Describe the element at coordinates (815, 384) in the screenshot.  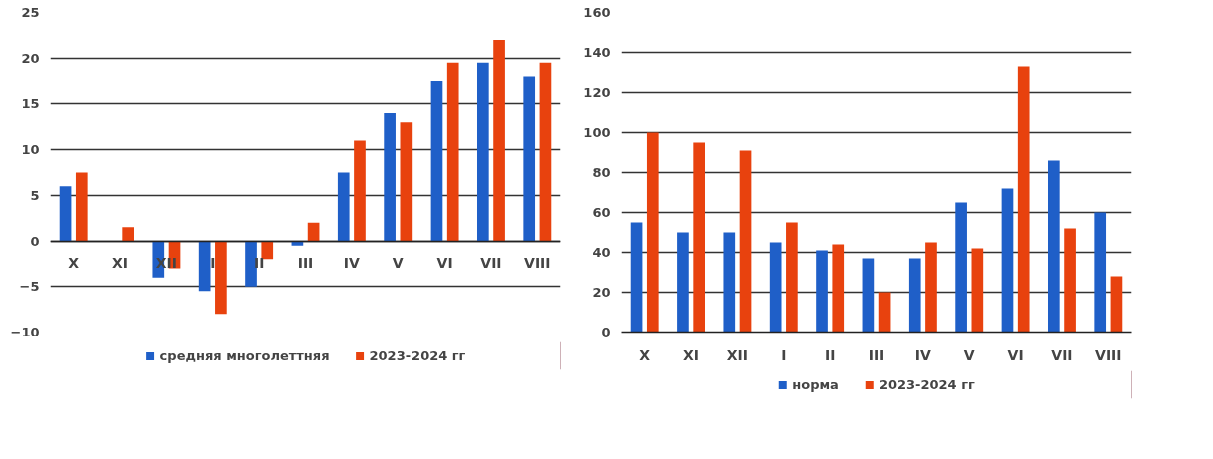
I see `legend-label: норма` at that location.